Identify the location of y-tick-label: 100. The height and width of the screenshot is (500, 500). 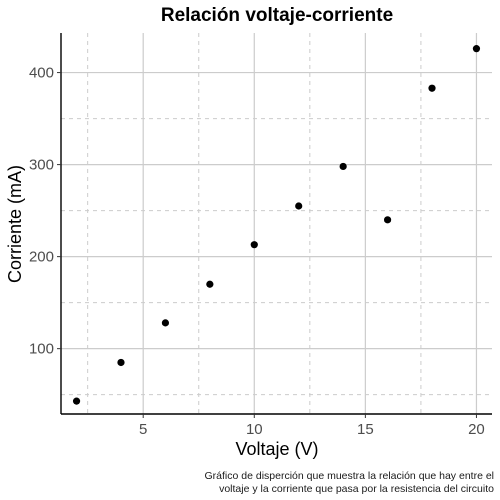
(41, 349).